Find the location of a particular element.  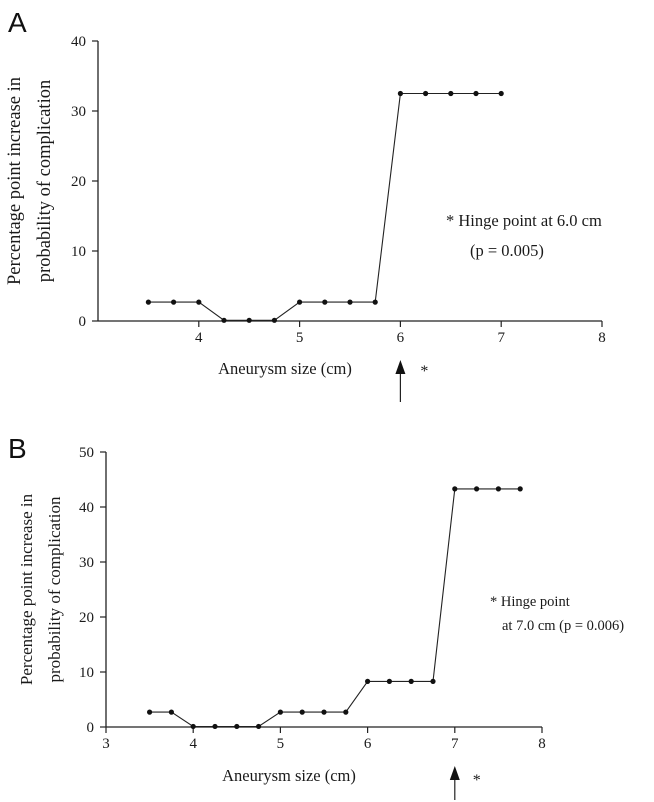

hinge-annotation: * Hinge point is located at coordinates (530, 602).